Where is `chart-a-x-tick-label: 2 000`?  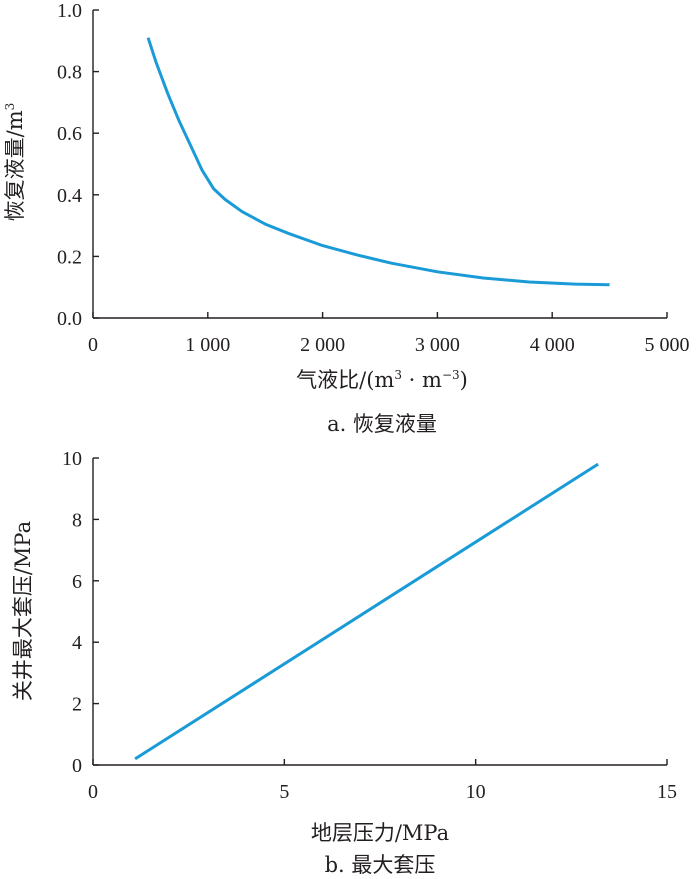 chart-a-x-tick-label: 2 000 is located at coordinates (322, 345).